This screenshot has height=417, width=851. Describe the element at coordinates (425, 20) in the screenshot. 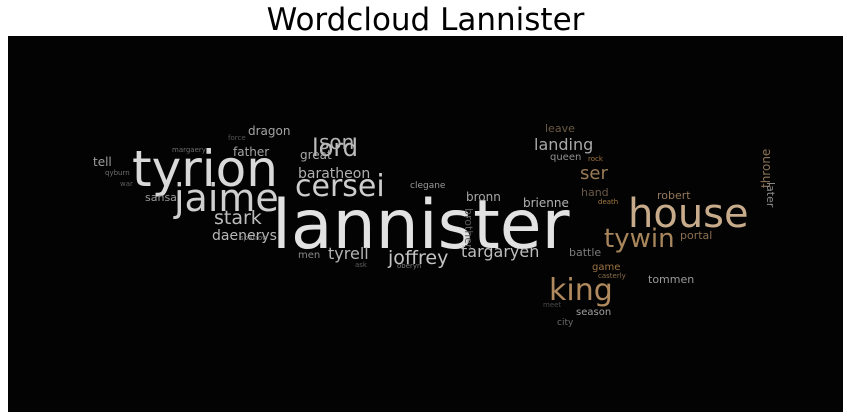

I see `chart-title: Wordcloud Lannister` at that location.